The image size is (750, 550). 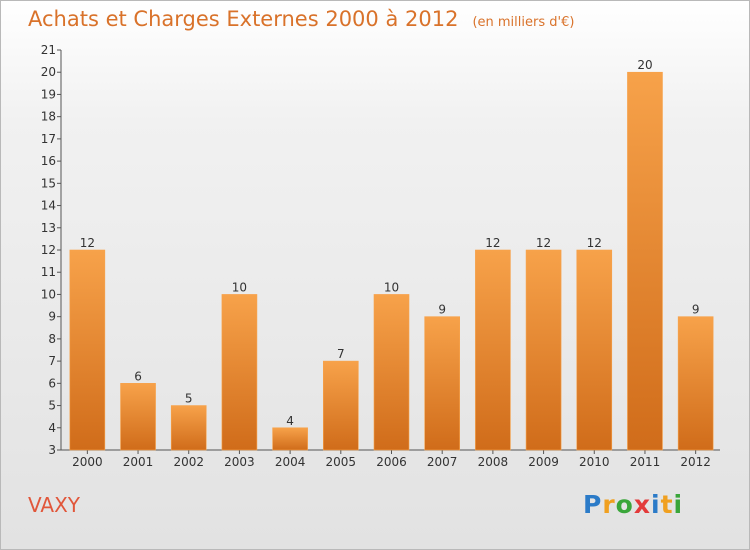 I want to click on bar-2010, so click(x=594, y=350).